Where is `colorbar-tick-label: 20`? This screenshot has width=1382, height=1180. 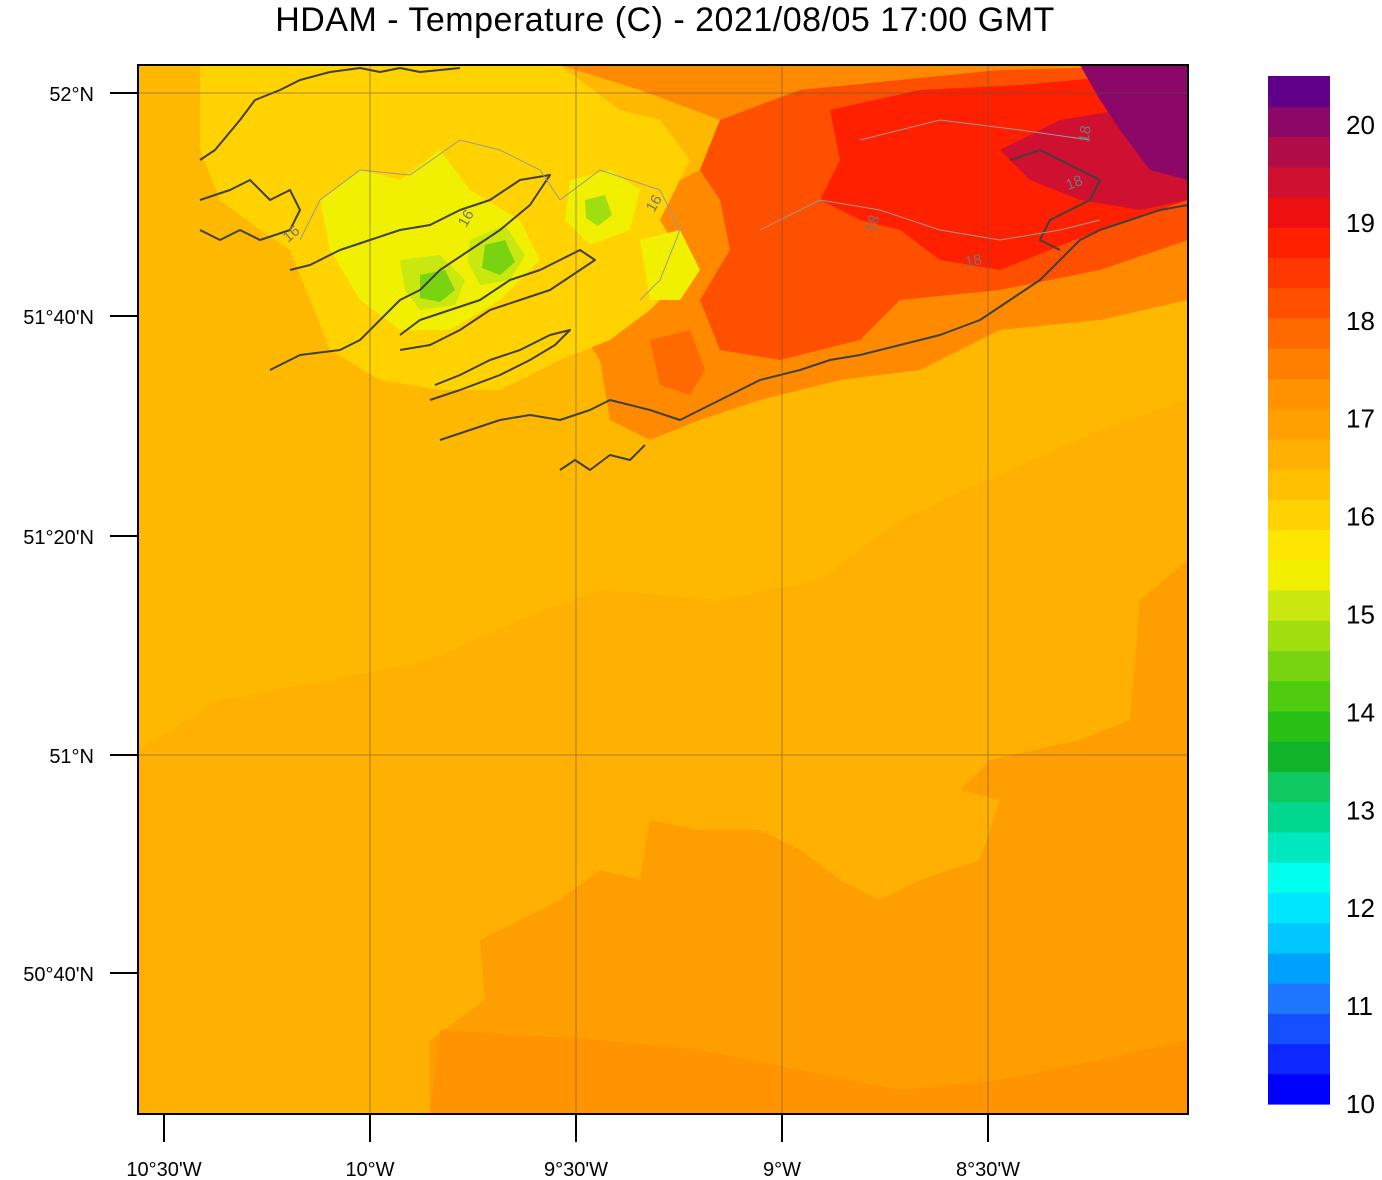
colorbar-tick-label: 20 is located at coordinates (1360, 125).